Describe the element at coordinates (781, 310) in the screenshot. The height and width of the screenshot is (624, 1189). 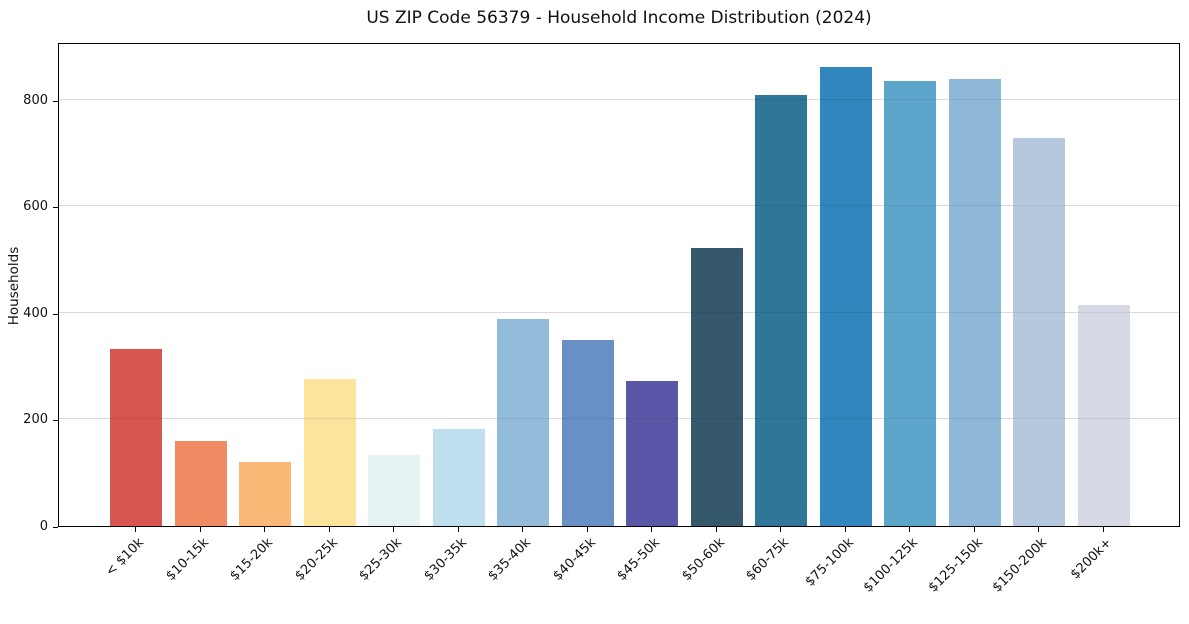
I see `bar-$60-75k` at that location.